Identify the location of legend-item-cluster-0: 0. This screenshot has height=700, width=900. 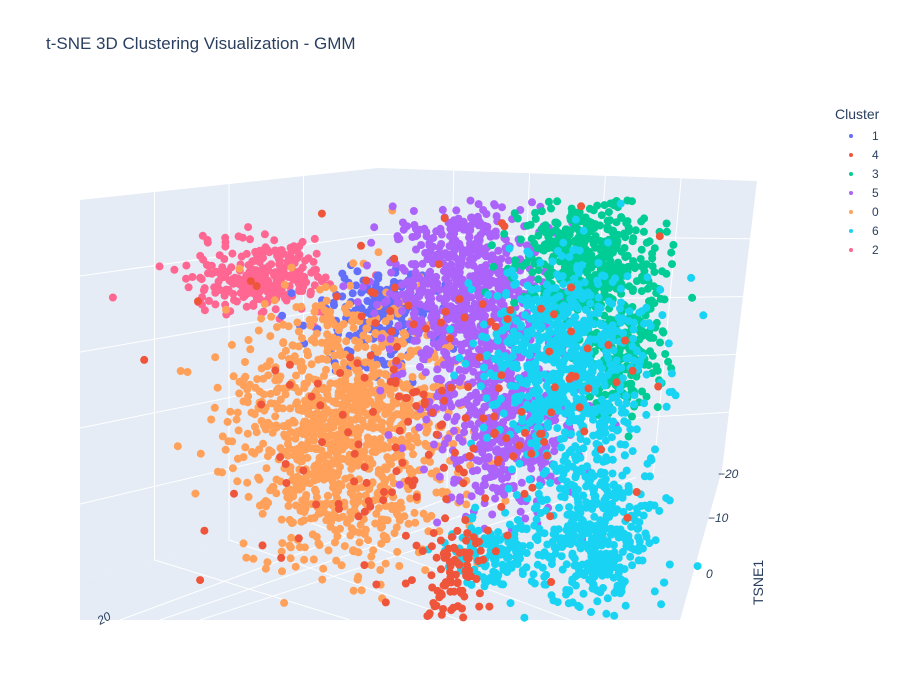
(857, 211).